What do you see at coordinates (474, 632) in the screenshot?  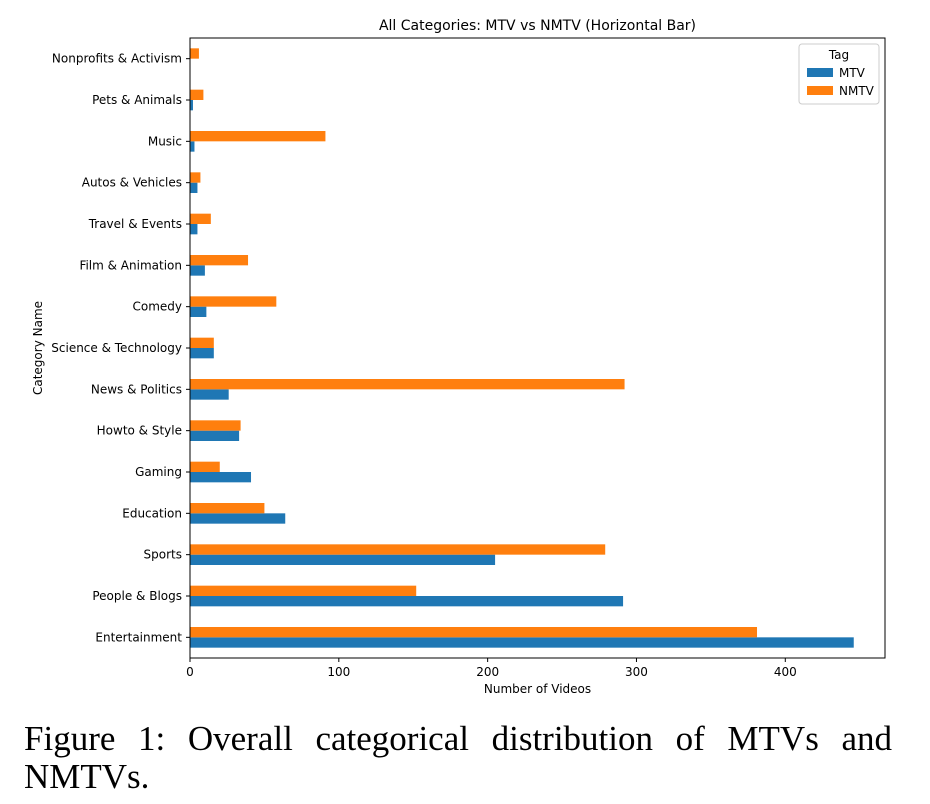 I see `bar-nmtv-entertainment` at bounding box center [474, 632].